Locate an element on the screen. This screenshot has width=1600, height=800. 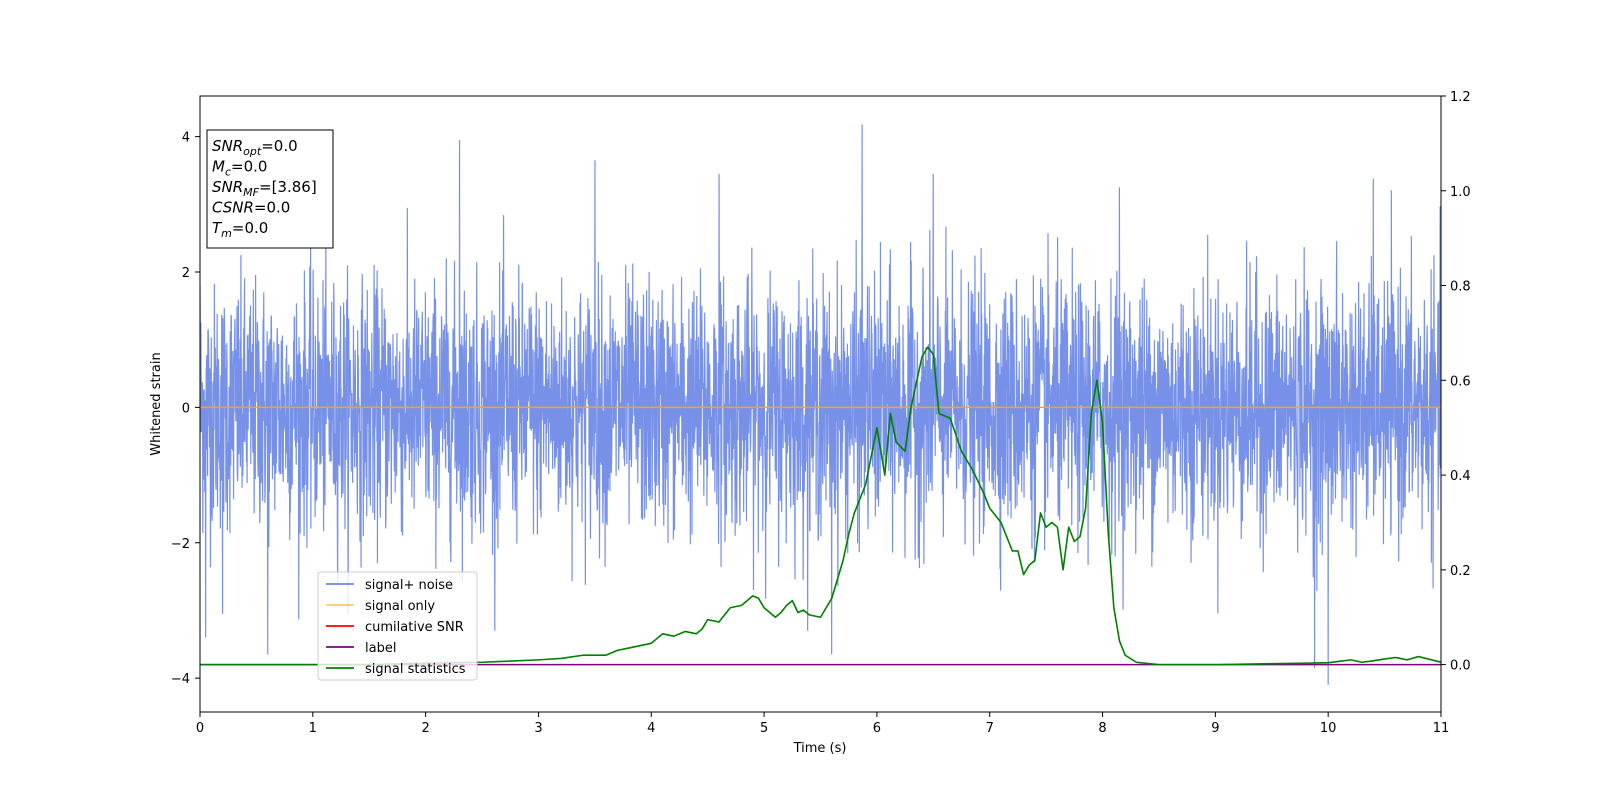
annotation-line: SNRopt=0.0 is located at coordinates (255, 147).